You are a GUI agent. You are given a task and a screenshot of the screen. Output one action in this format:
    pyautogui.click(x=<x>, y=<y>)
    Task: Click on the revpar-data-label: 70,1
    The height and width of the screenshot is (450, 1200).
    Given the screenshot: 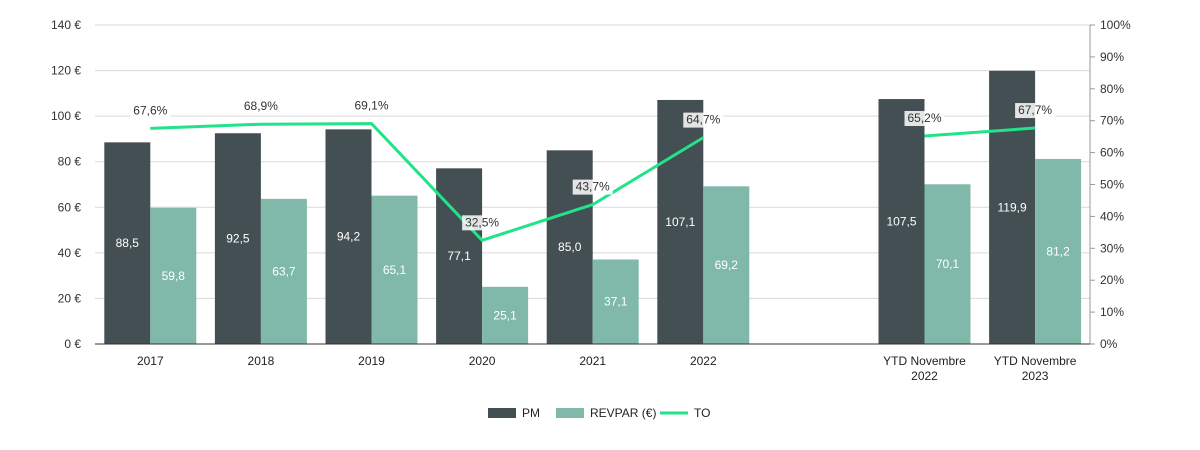 What is the action you would take?
    pyautogui.click(x=948, y=264)
    